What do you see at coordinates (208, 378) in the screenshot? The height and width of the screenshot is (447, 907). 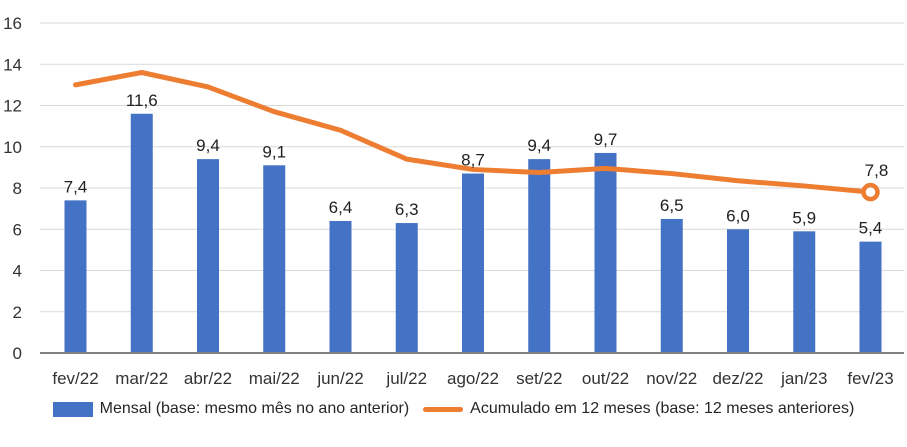 I see `x-tick-label: abr/22` at bounding box center [208, 378].